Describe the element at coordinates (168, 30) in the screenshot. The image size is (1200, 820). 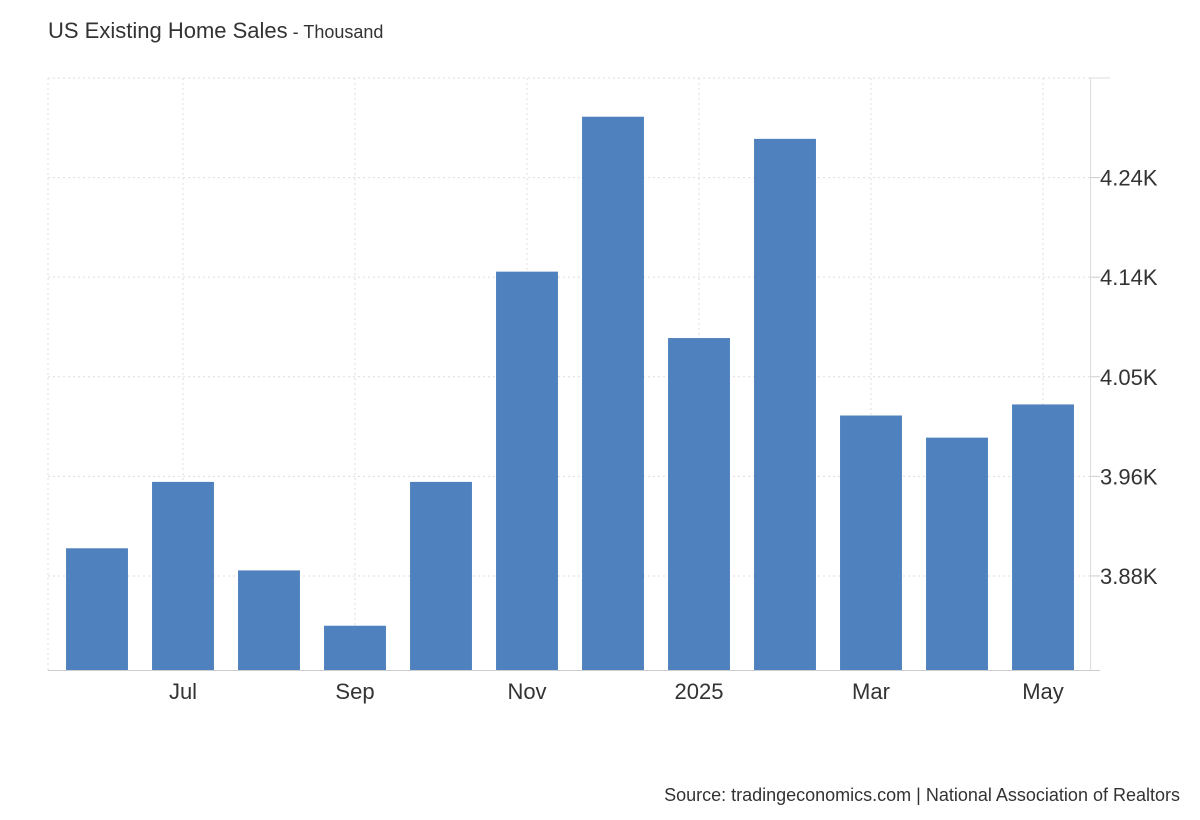
I see `chart-title: US Existing Home Sales` at that location.